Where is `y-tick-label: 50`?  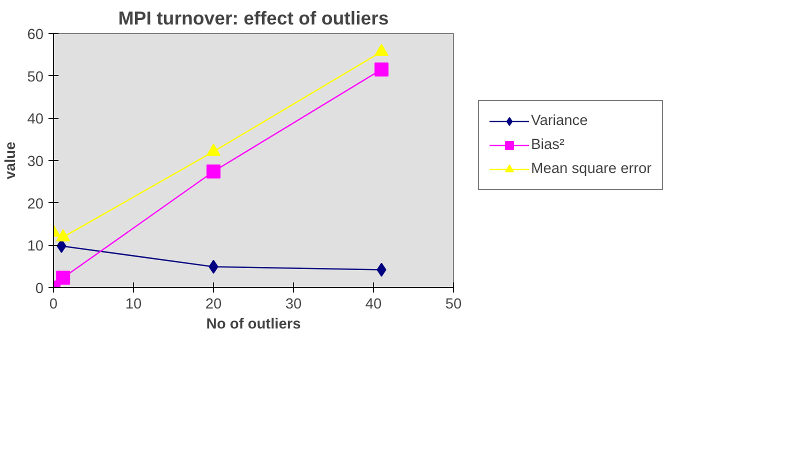 y-tick-label: 50 is located at coordinates (35, 77).